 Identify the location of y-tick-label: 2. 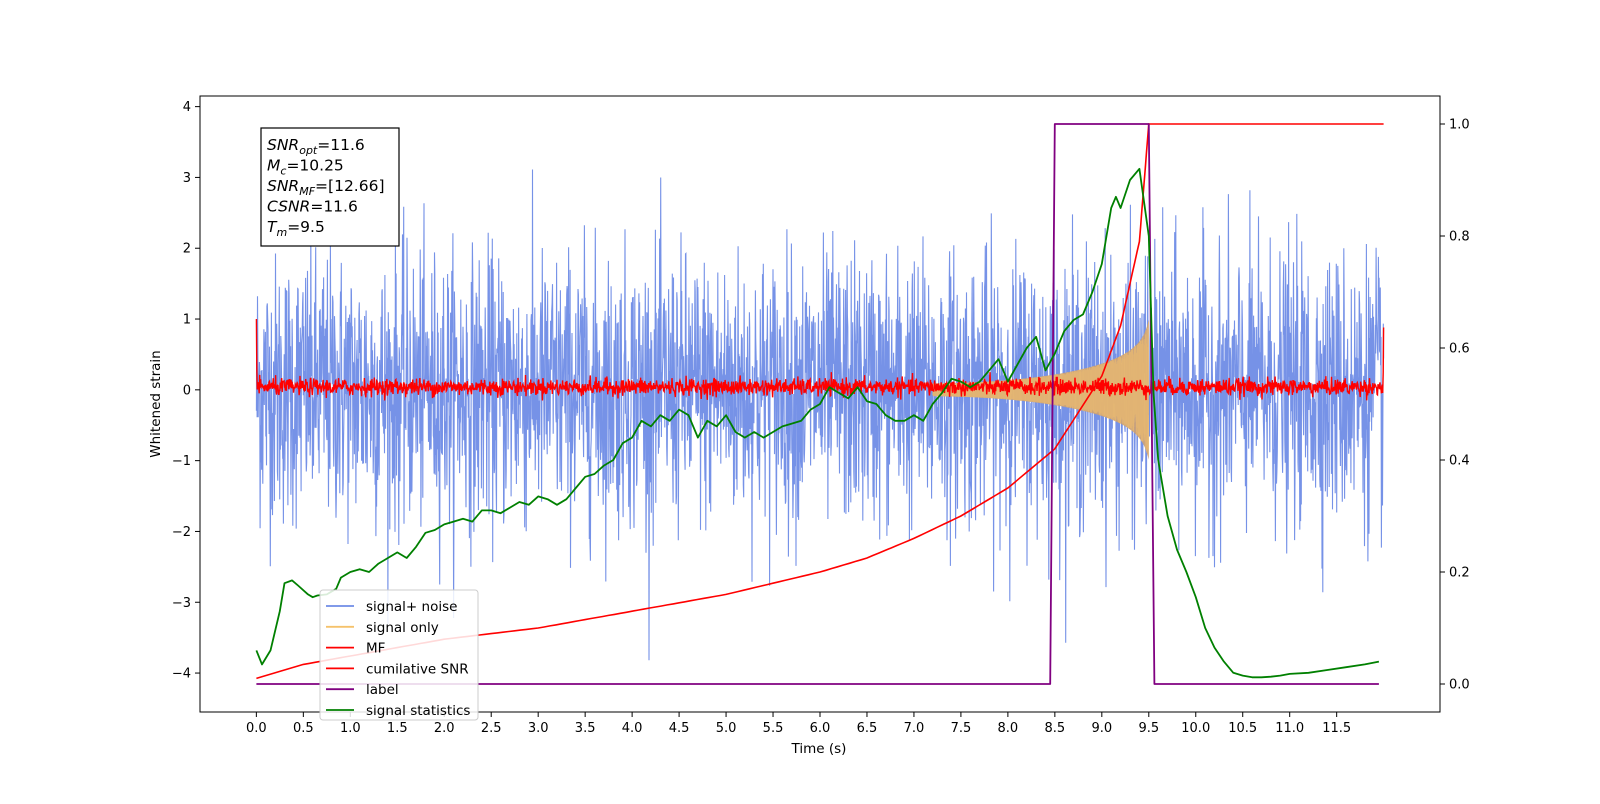
(187, 249).